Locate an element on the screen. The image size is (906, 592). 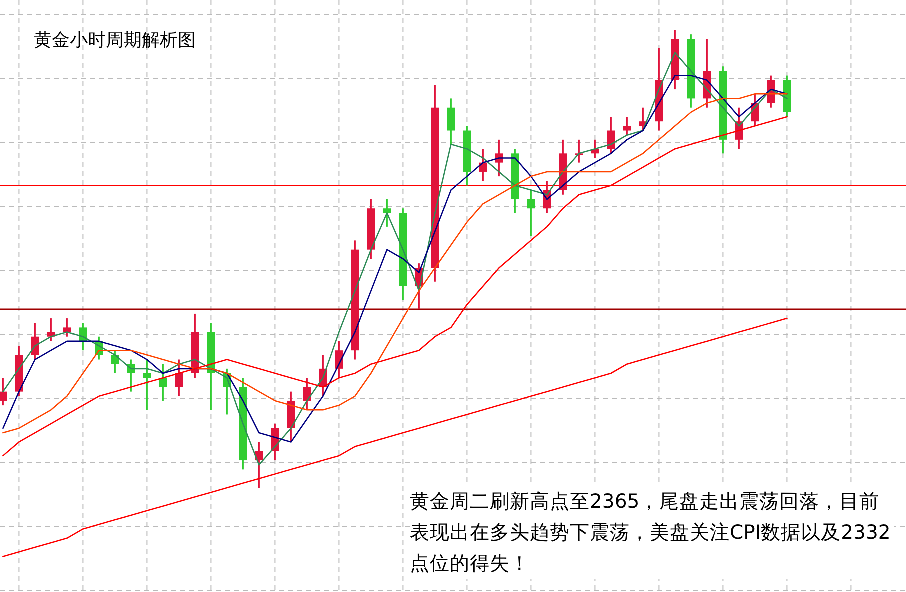
text: 黄金周二刷新高点至2365，尾盘走出震荡回落，目前表现出在多头趋势下震荡，美盘关注CPI数据以及2332点位的得失！ is located at coordinates (652, 532).